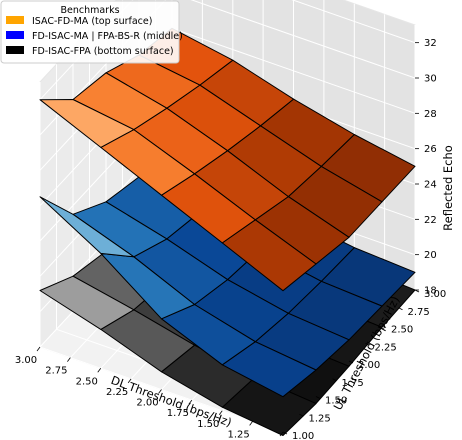 The image size is (462, 440). What do you see at coordinates (178, 413) in the screenshot?
I see `x-tick-label: 1.75` at bounding box center [178, 413].